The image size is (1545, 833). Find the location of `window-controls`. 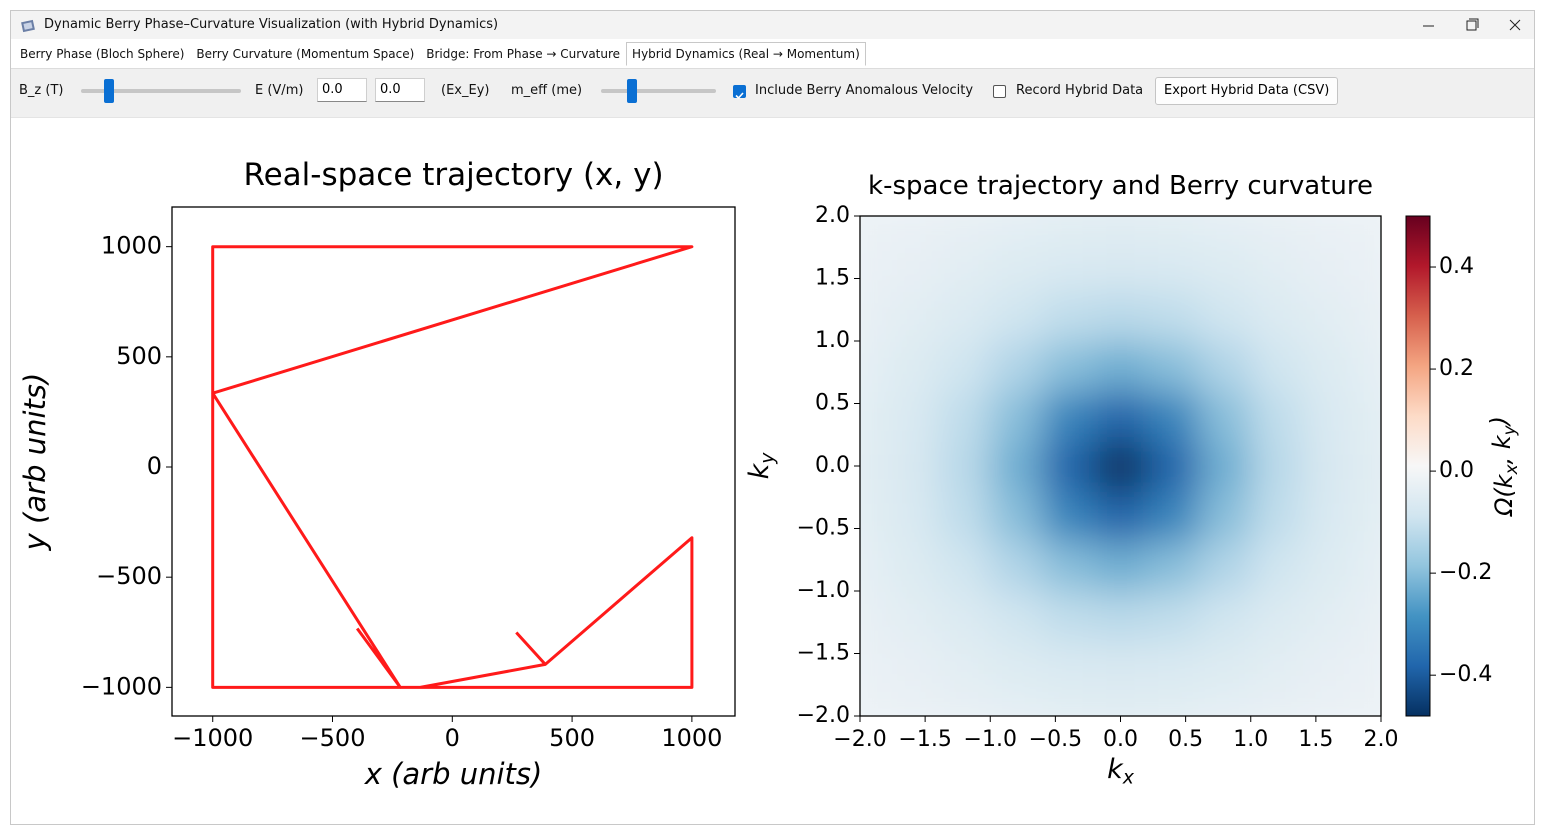

window-controls is located at coordinates (1471, 25).